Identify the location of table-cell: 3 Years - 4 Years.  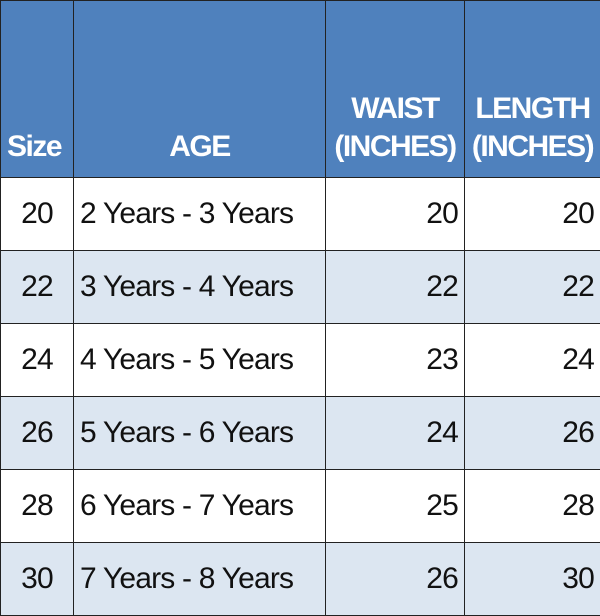
(200, 287).